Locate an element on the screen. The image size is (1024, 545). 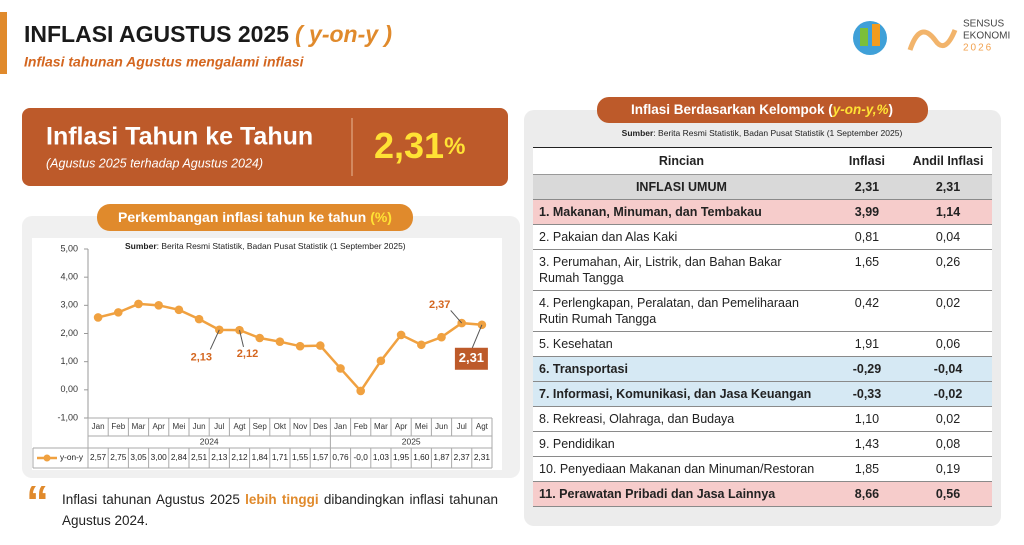
value-label: 1,03 is located at coordinates (381, 457).